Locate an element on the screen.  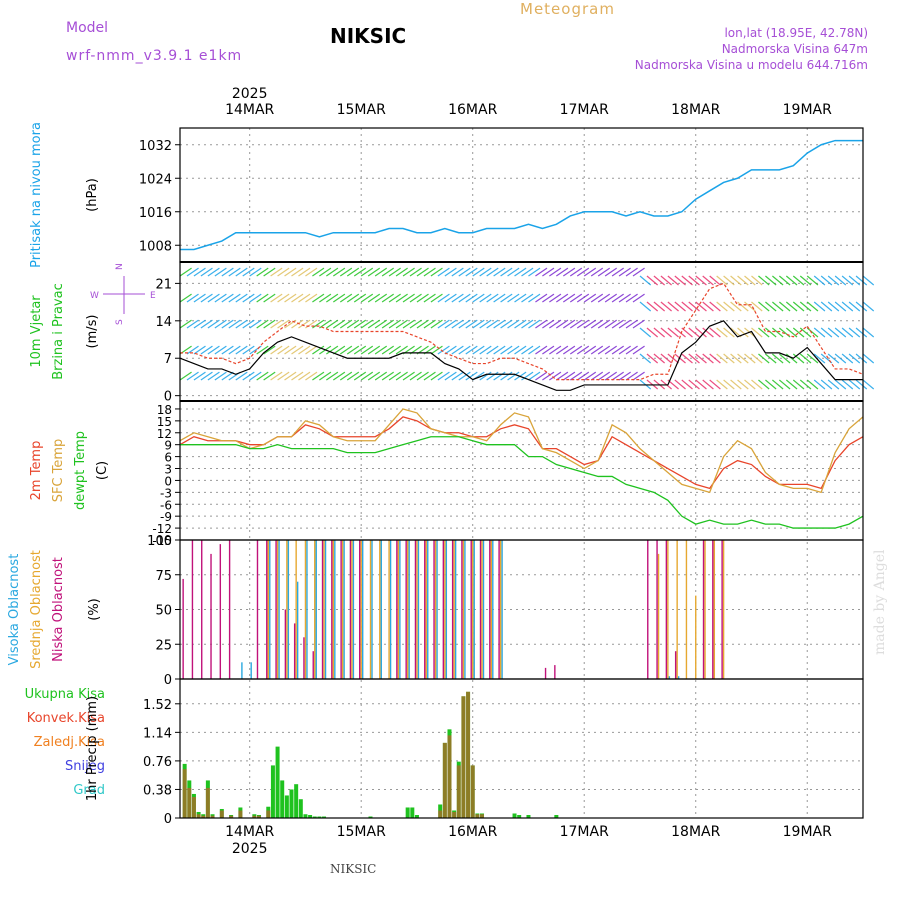
wind-gust-line is located at coordinates (522, 331).